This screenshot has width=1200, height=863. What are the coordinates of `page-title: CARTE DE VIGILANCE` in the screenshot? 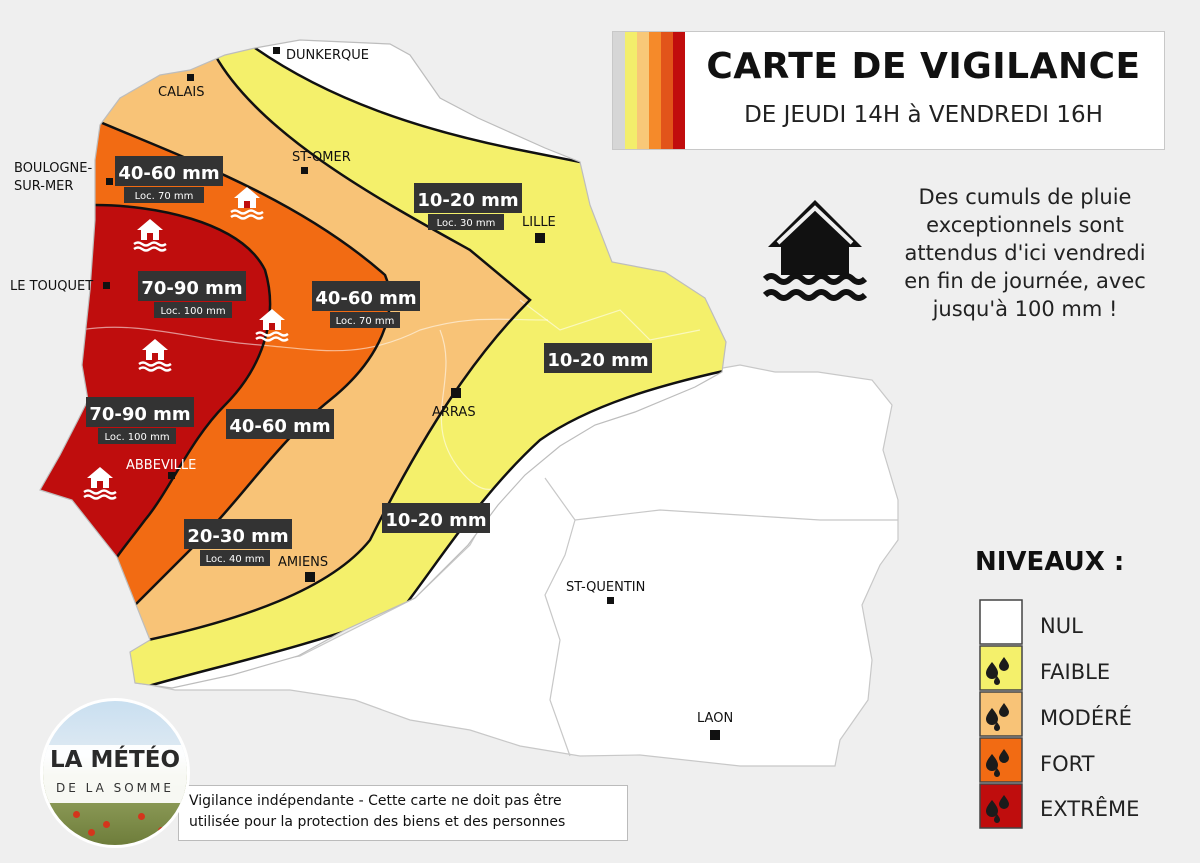 It's located at (923, 66).